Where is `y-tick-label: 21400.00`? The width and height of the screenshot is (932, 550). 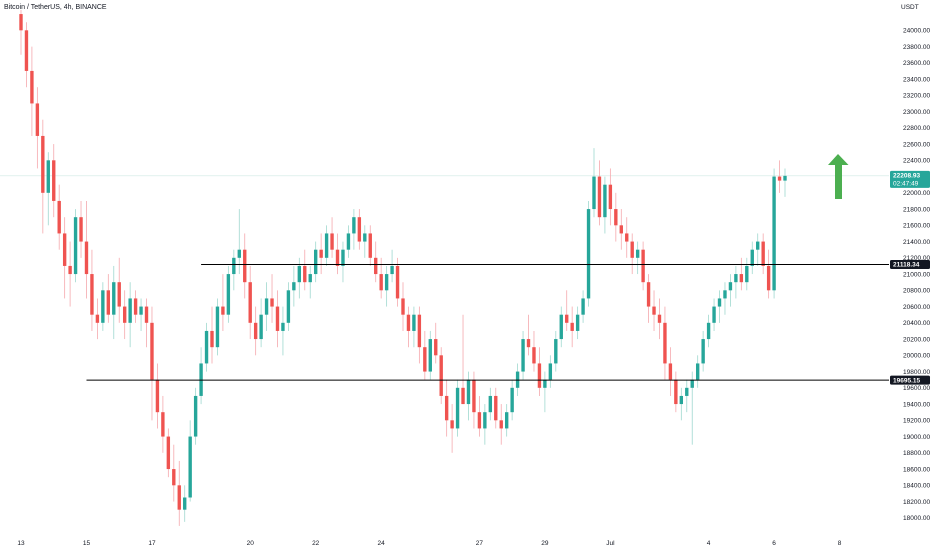 y-tick-label: 21400.00 is located at coordinates (916, 242).